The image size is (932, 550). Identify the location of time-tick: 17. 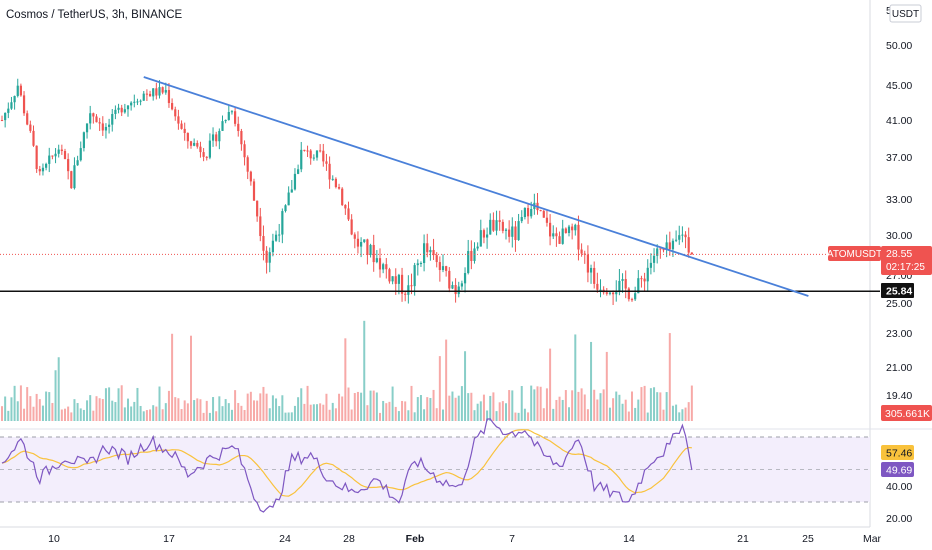
(169, 539).